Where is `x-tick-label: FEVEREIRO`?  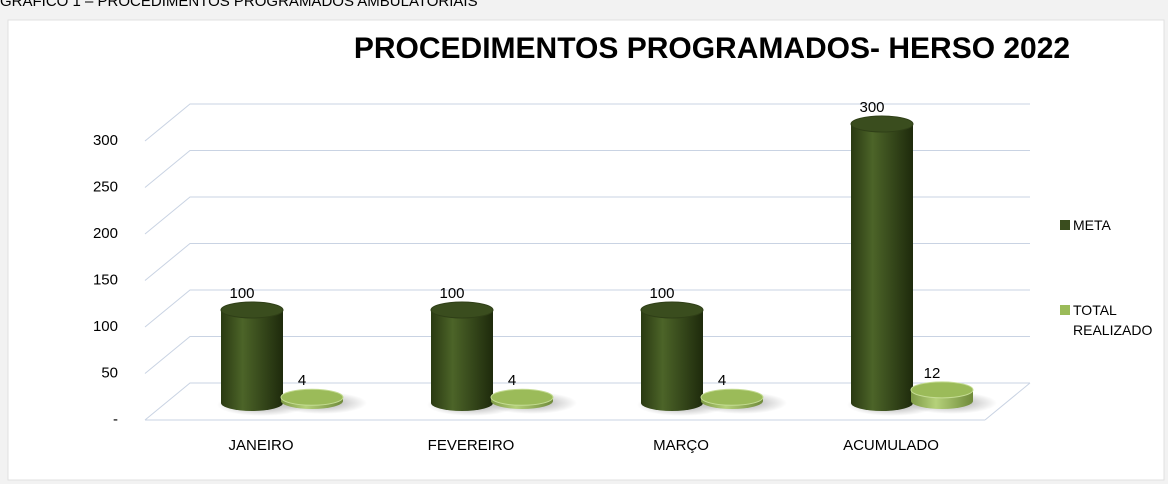
x-tick-label: FEVEREIRO is located at coordinates (471, 445).